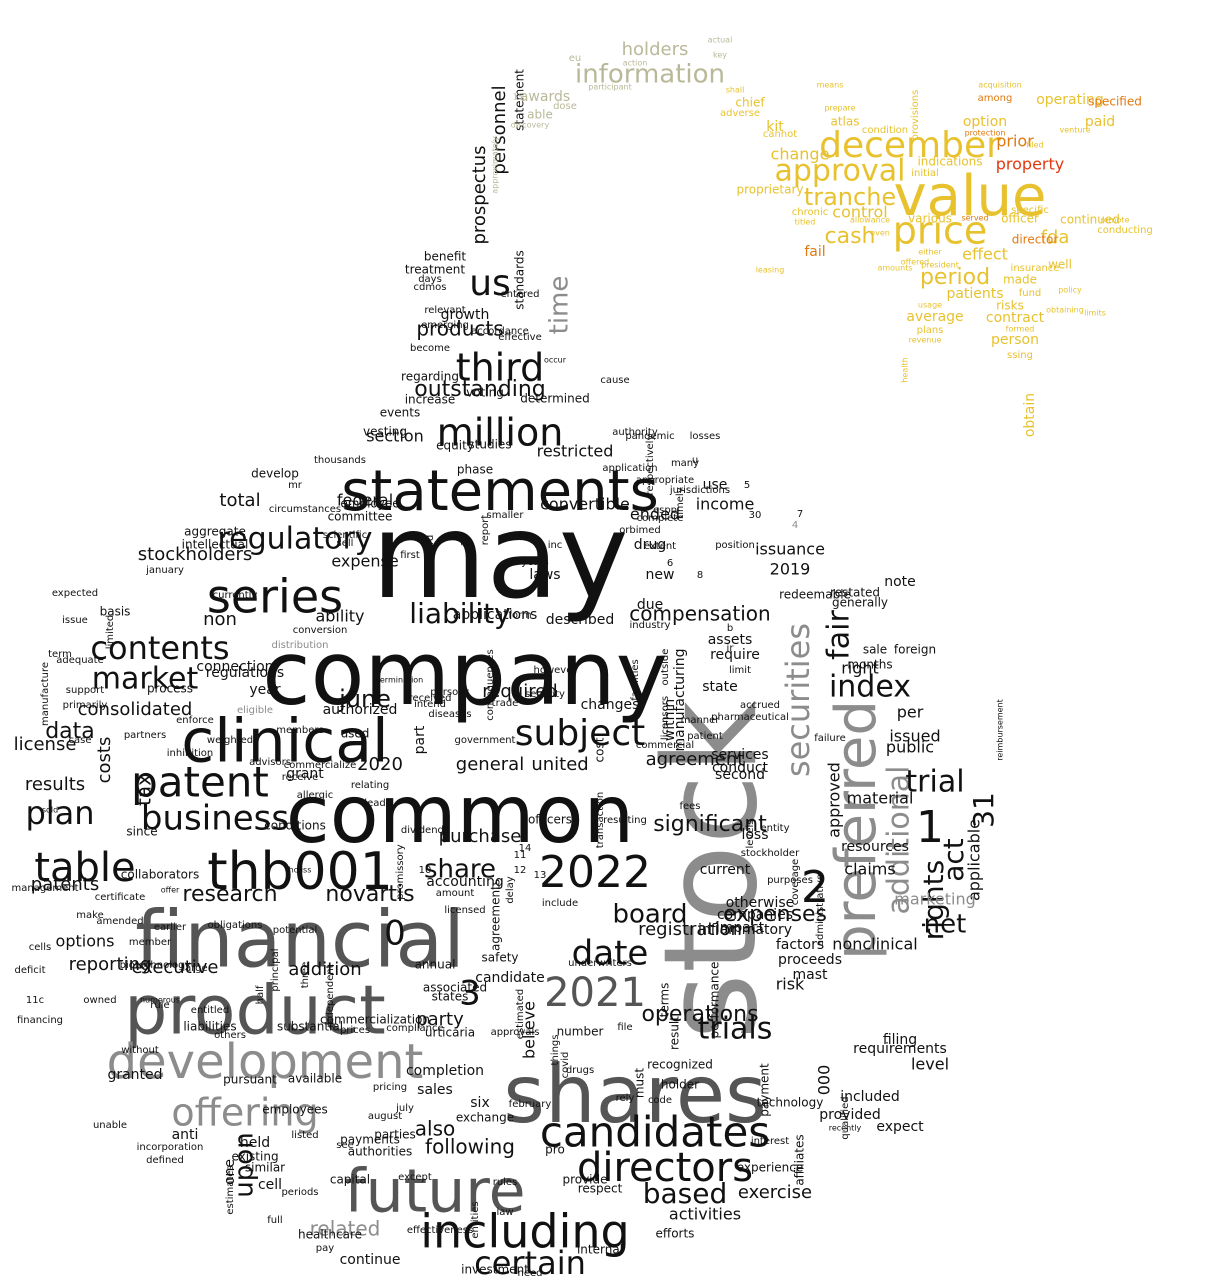 This screenshot has height=1280, width=1218. Describe the element at coordinates (310, 1027) in the screenshot. I see `word-bomb-substantial: substantial` at that location.